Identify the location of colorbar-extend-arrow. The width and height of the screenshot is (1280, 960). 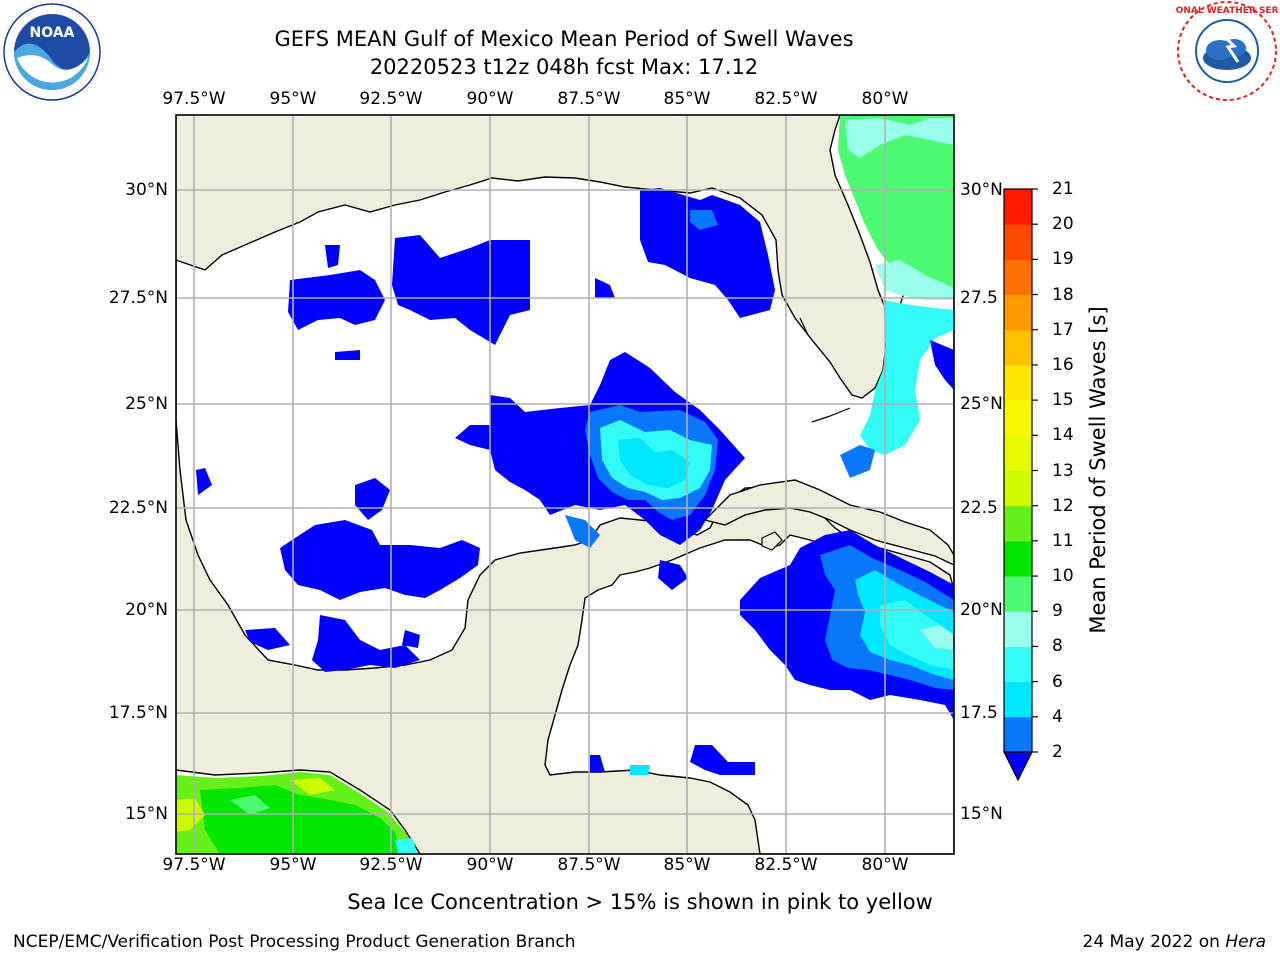
(1018, 766).